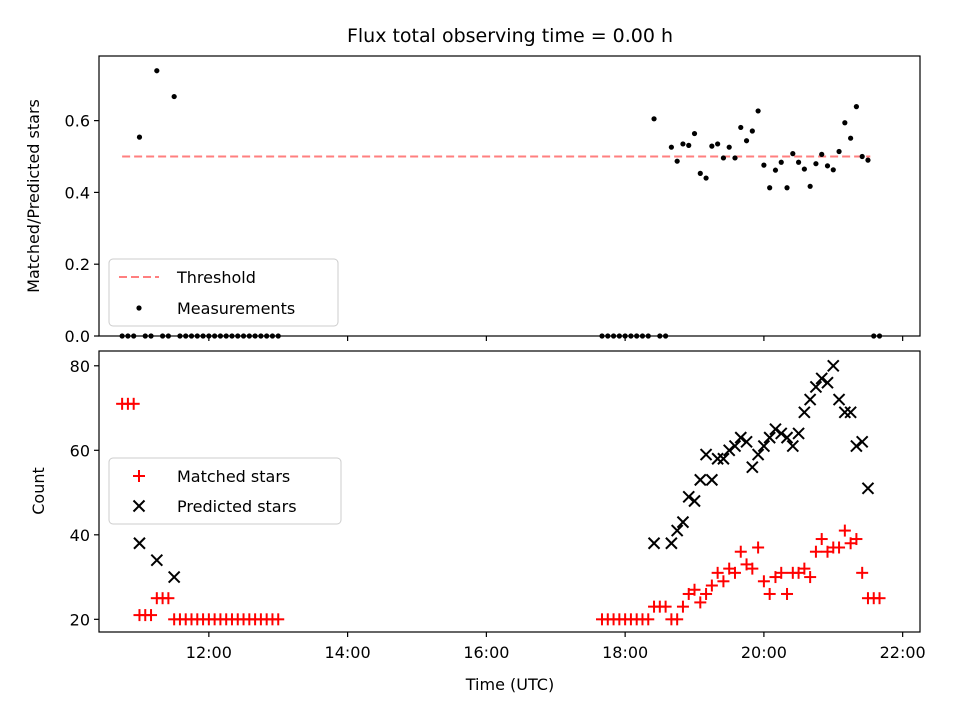  Describe the element at coordinates (236, 308) in the screenshot. I see `legend-measurements-label: Measurements` at that location.